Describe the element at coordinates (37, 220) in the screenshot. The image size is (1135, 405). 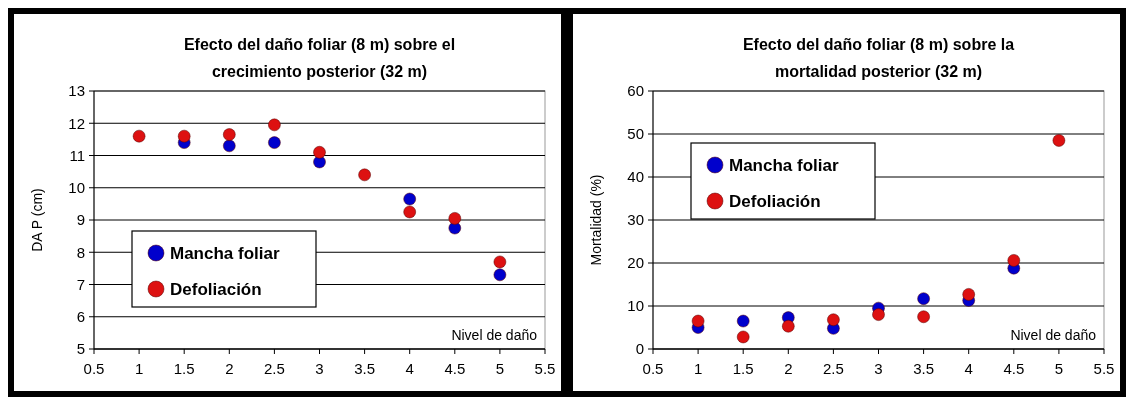
I see `y-axis-title: DA P (cm)` at that location.